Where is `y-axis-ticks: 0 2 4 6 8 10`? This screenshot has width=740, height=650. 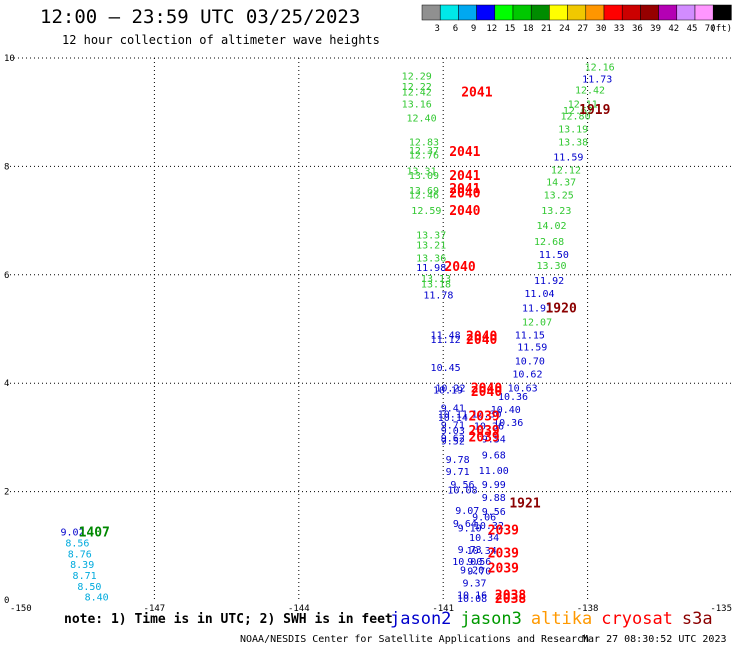 y-axis-ticks: 0 2 4 6 8 10 is located at coordinates (9, 330).